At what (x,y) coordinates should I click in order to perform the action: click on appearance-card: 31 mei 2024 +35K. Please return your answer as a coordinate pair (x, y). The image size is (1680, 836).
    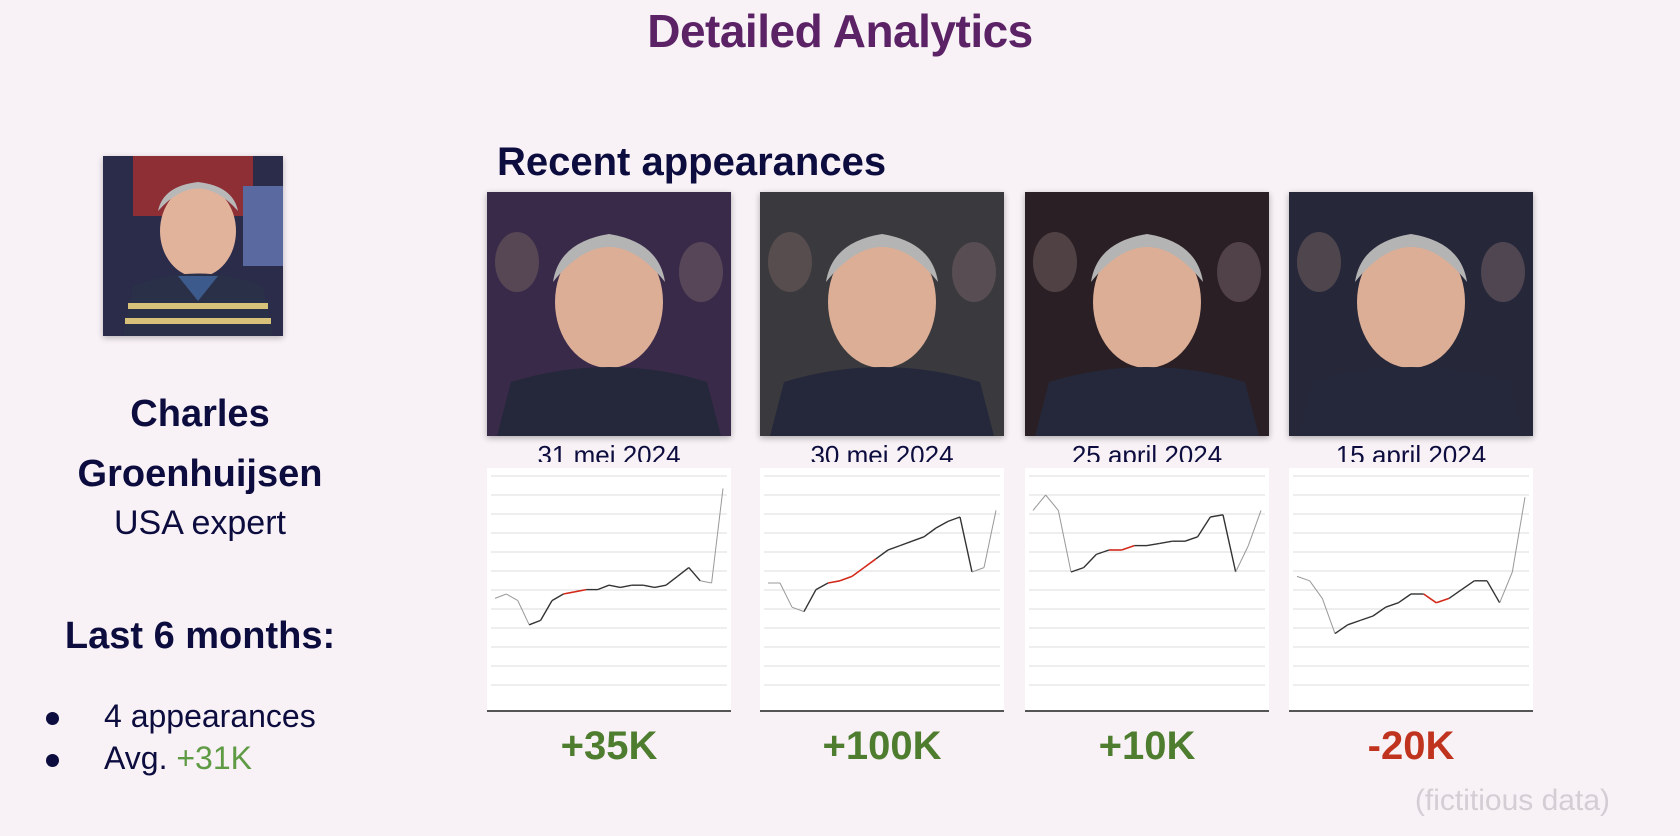
    Looking at the image, I should click on (609, 480).